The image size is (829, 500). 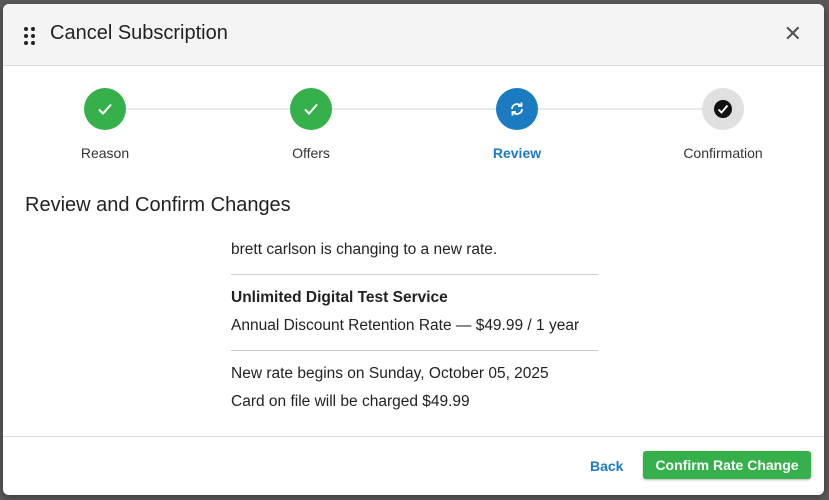 I want to click on section-heading: Review and Confirm Changes, so click(x=158, y=205).